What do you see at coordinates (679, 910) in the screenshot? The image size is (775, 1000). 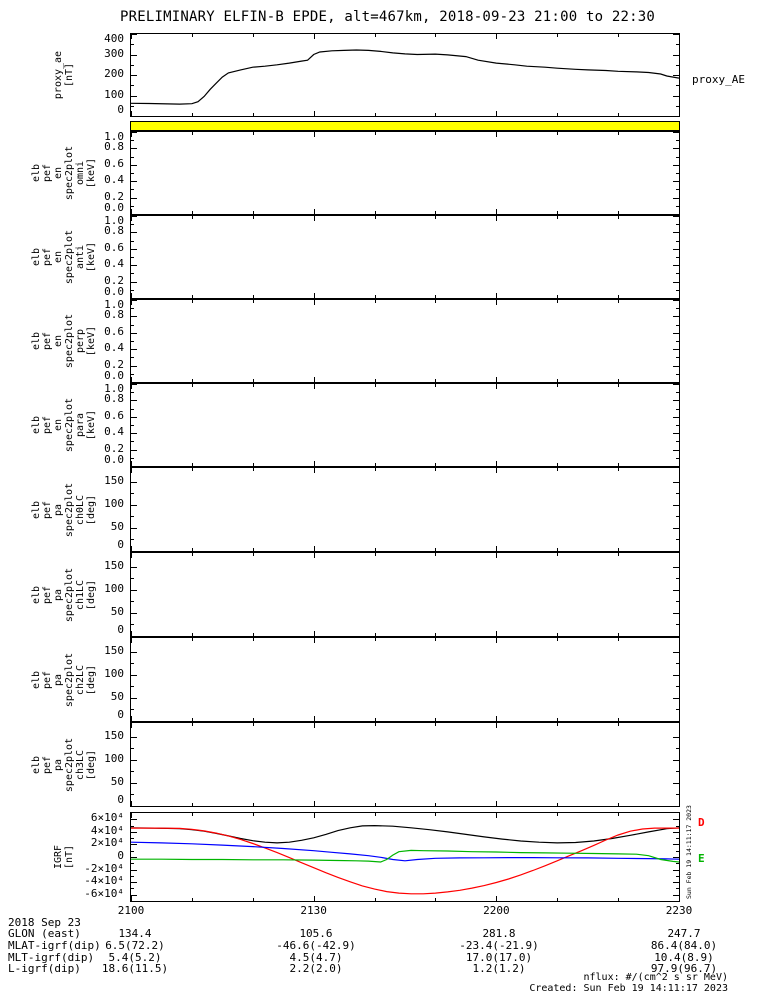 I see `x-tick-label: 2230` at bounding box center [679, 910].